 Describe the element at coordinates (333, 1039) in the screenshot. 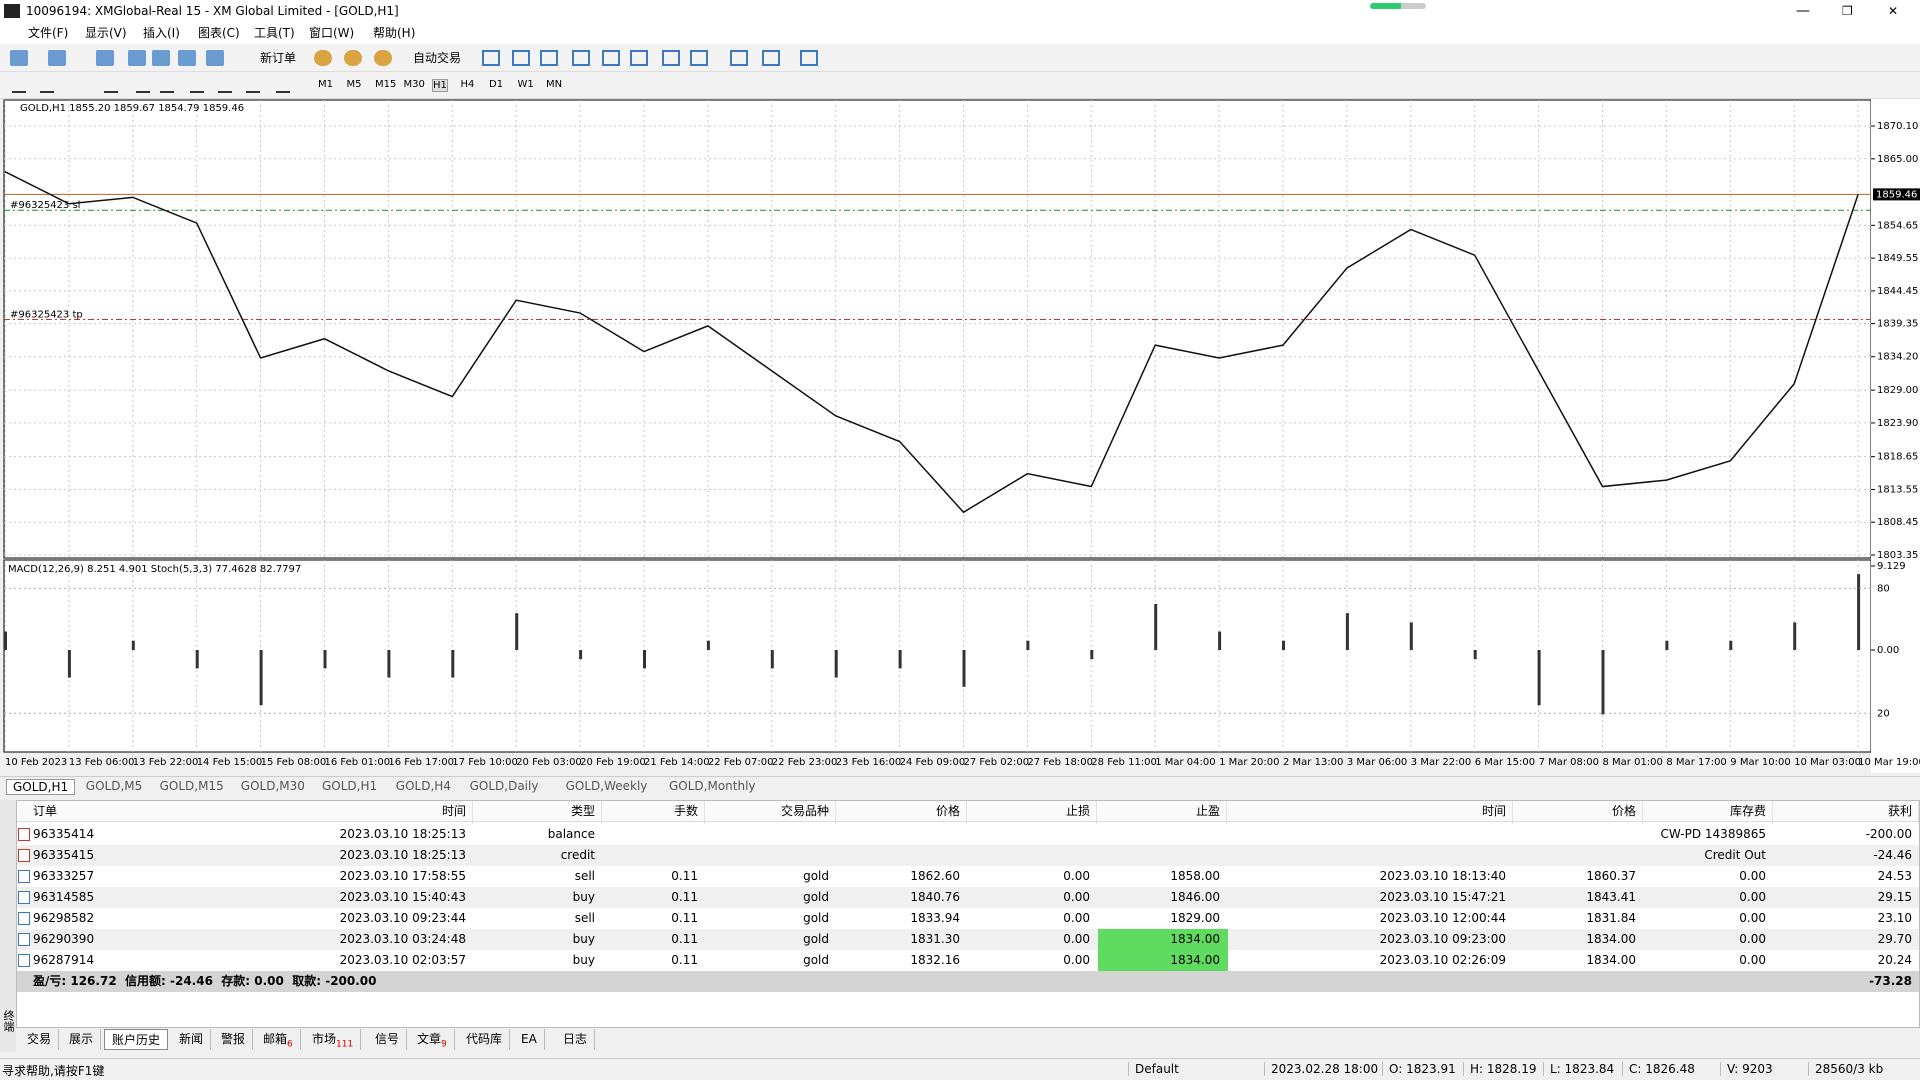

I see `terminal-tab: 市场111` at that location.